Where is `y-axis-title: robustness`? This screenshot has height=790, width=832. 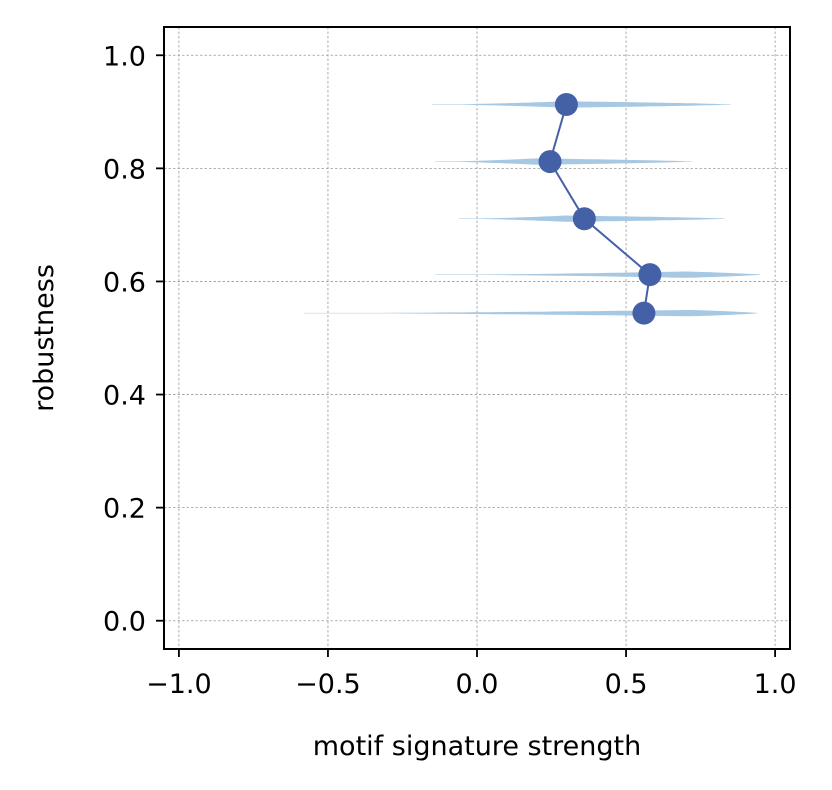
y-axis-title: robustness is located at coordinates (44, 338).